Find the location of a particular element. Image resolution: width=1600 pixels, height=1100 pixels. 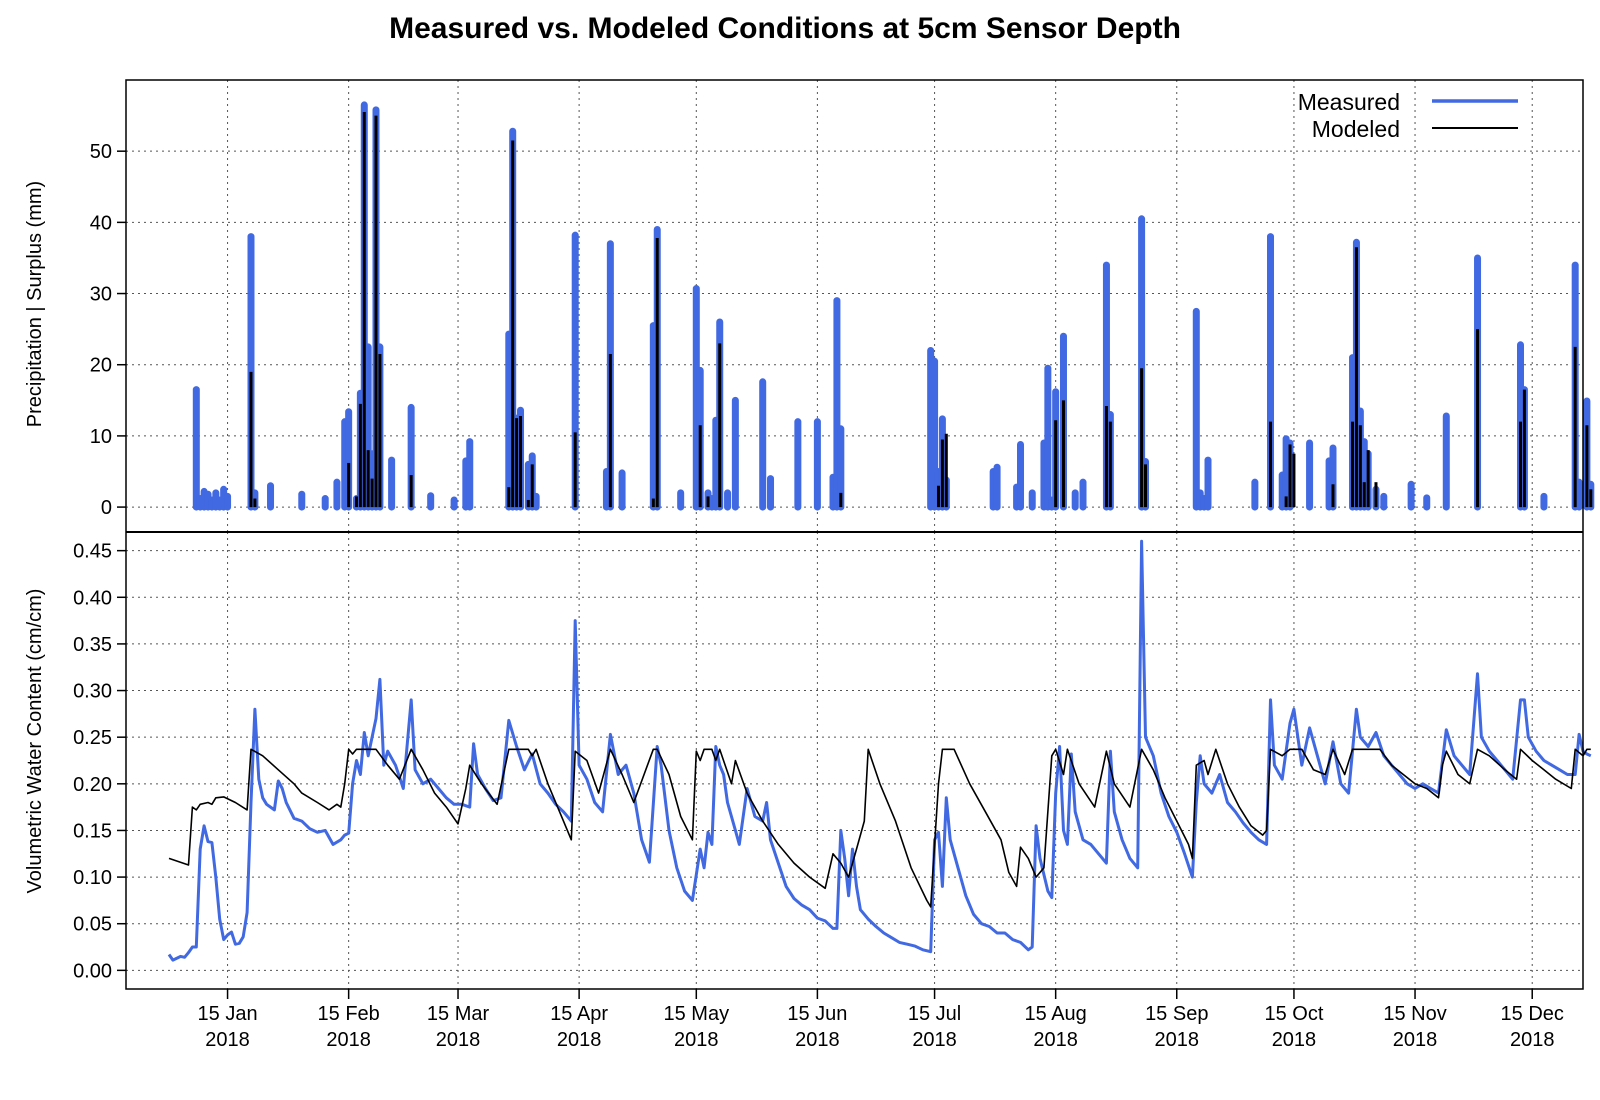

x-tick-label: 15 Jul is located at coordinates (934, 1014).